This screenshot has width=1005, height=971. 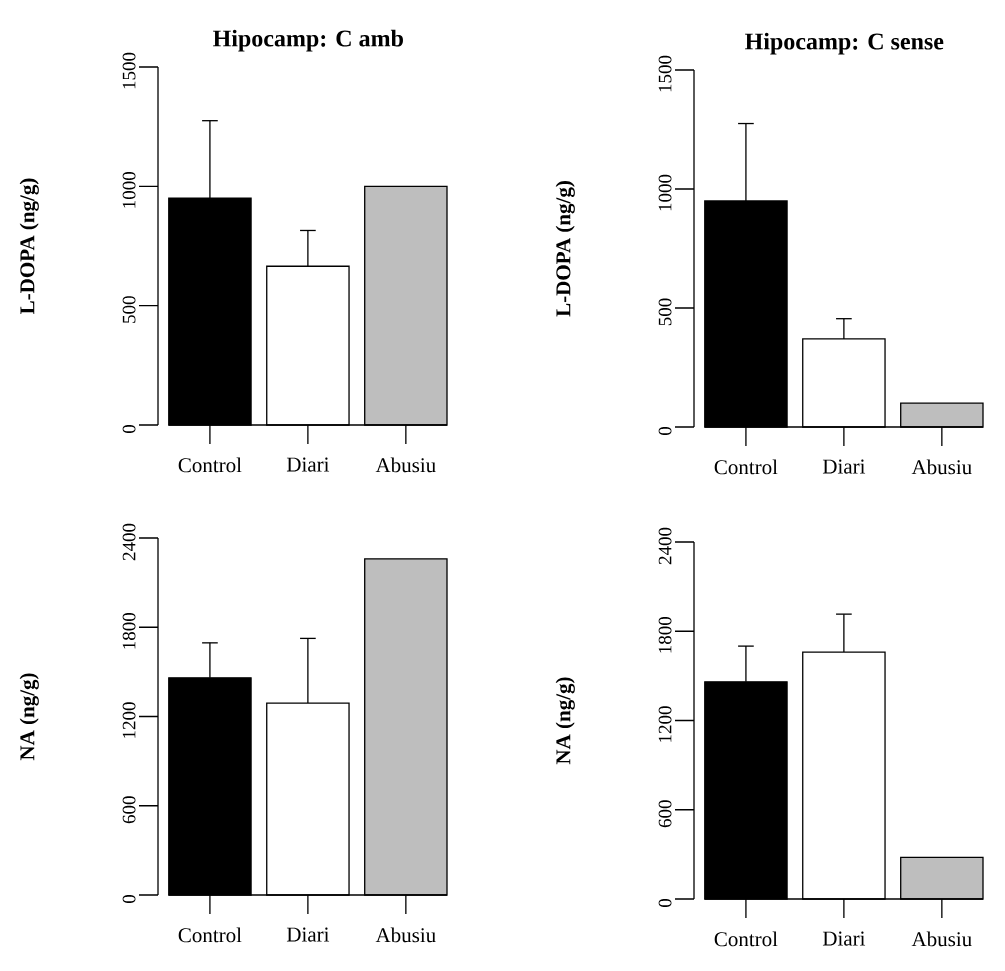 What do you see at coordinates (308, 40) in the screenshot?
I see `chart-title: Hipocamp: C amb` at bounding box center [308, 40].